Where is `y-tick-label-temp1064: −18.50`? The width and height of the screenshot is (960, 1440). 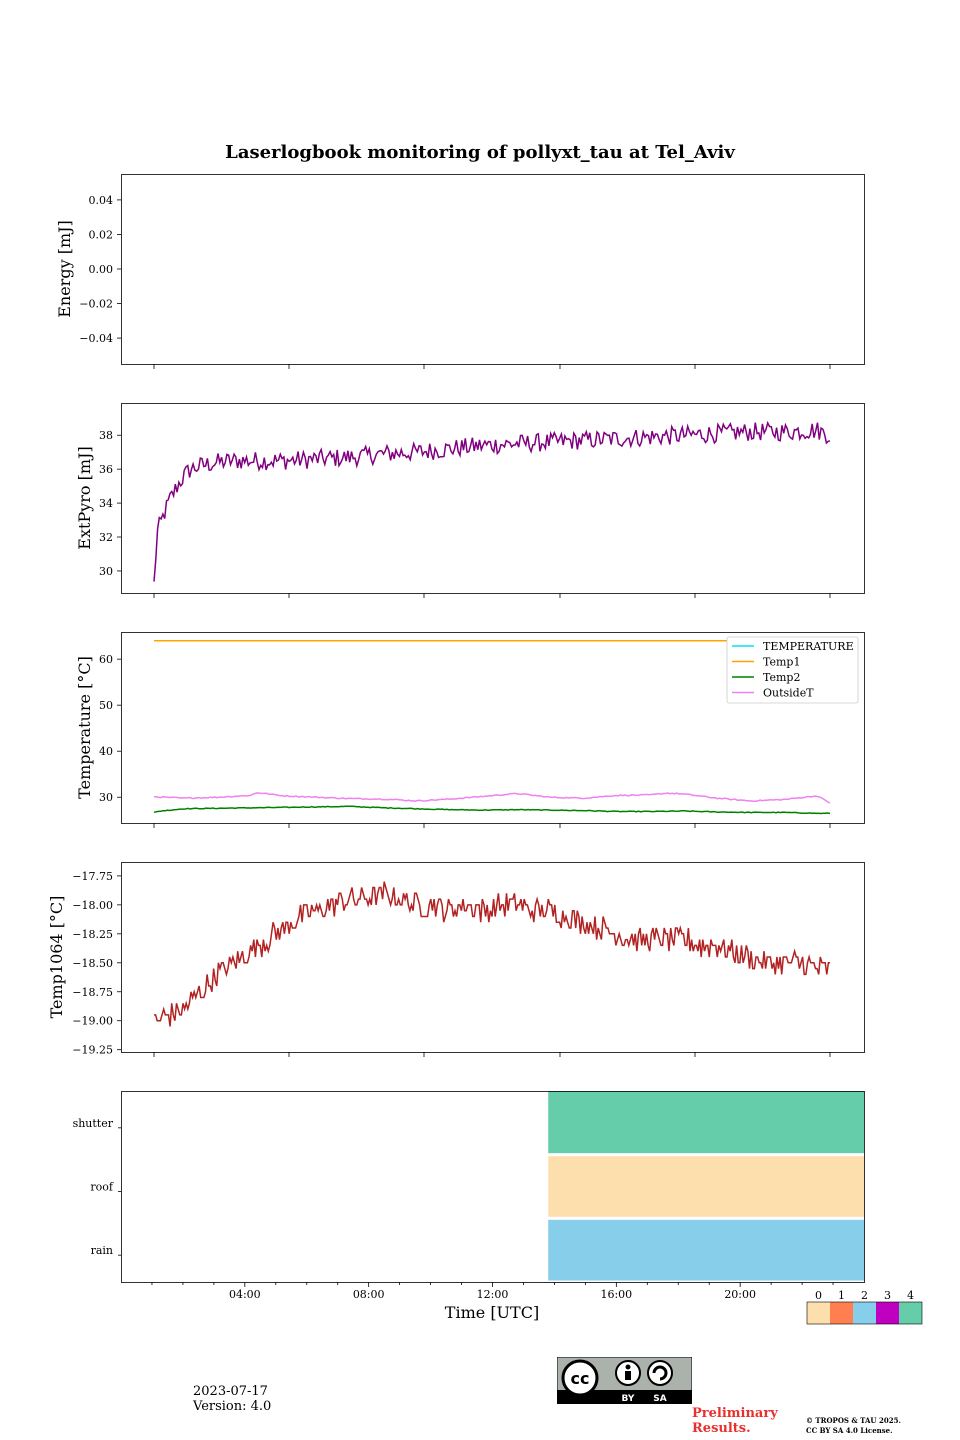 y-tick-label-temp1064: −18.50 is located at coordinates (92, 963).